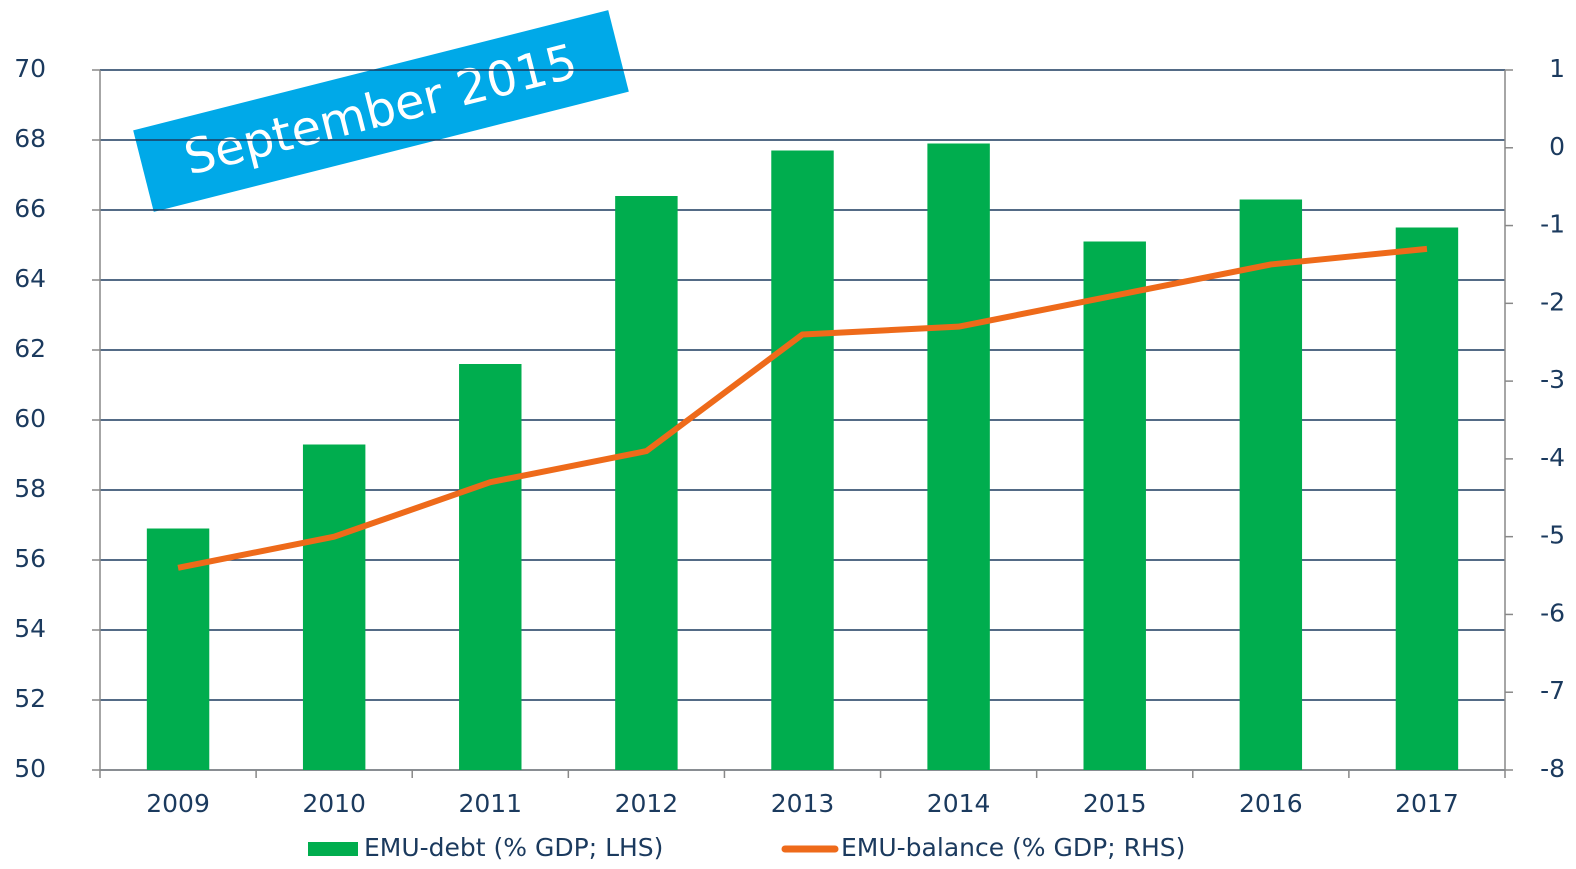  I want to click on y-tick-label: 52, so click(30, 698).